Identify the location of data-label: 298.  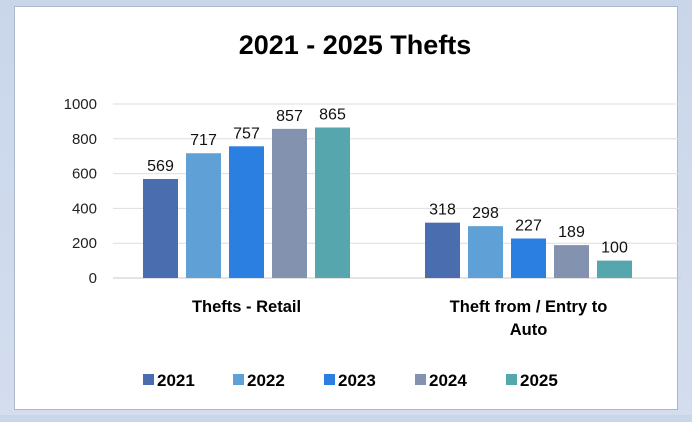
(485, 213).